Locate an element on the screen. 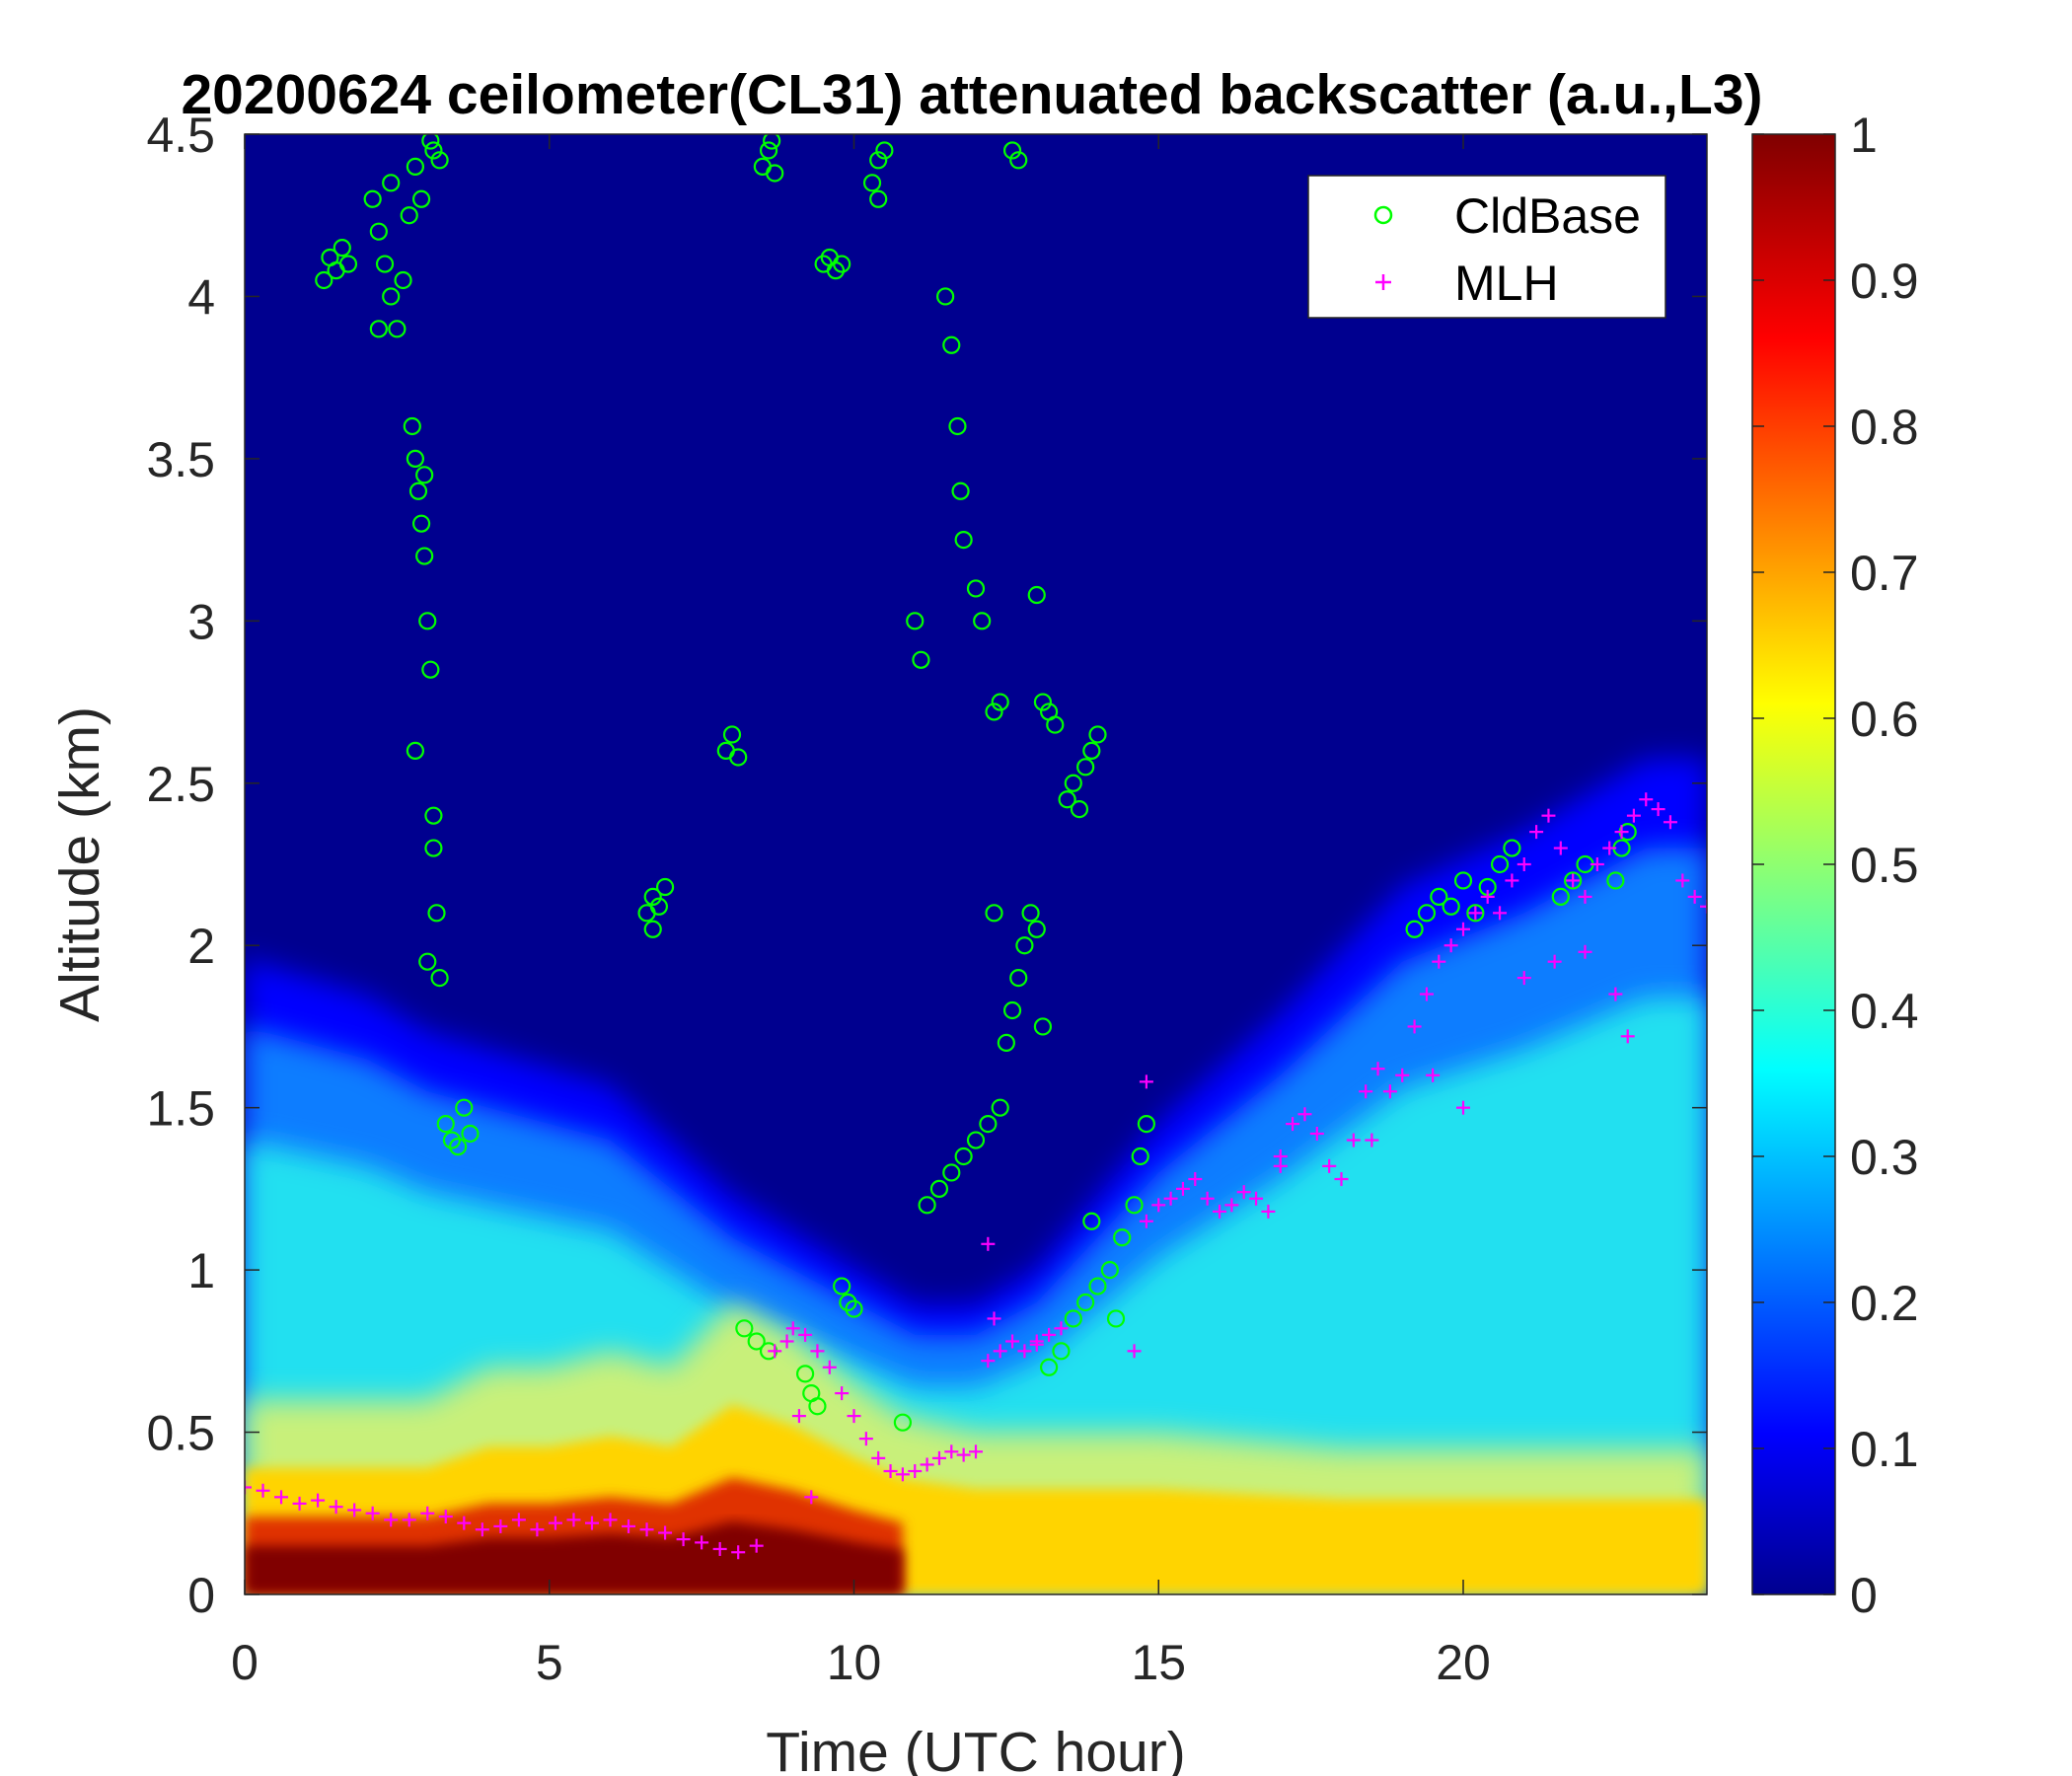 This screenshot has height=1776, width=2072. colorbar-tick-label: 0.9 is located at coordinates (1885, 281).